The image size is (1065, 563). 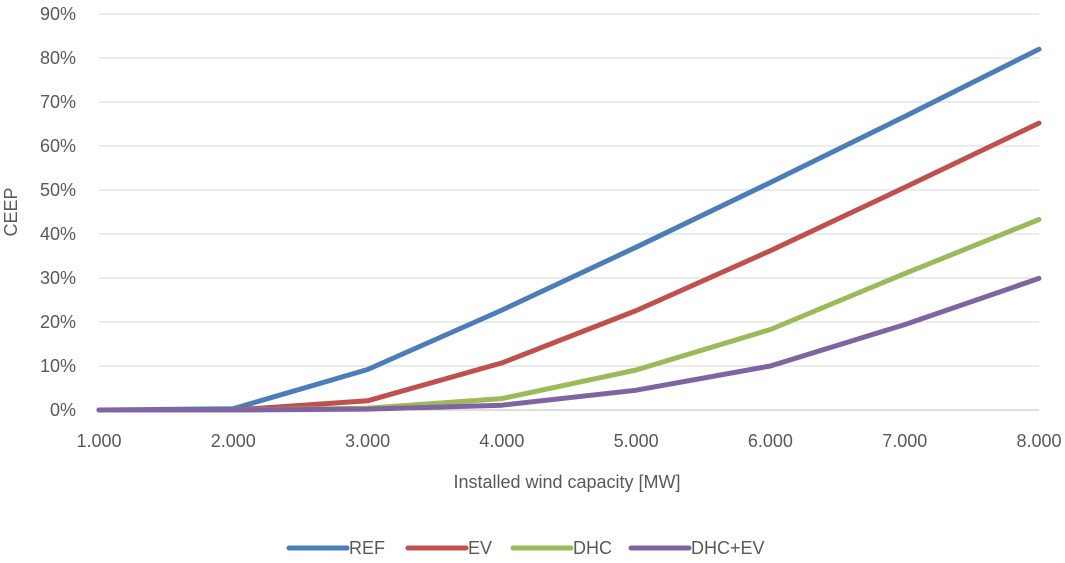 I want to click on y-tick-label: 10%, so click(x=58, y=366).